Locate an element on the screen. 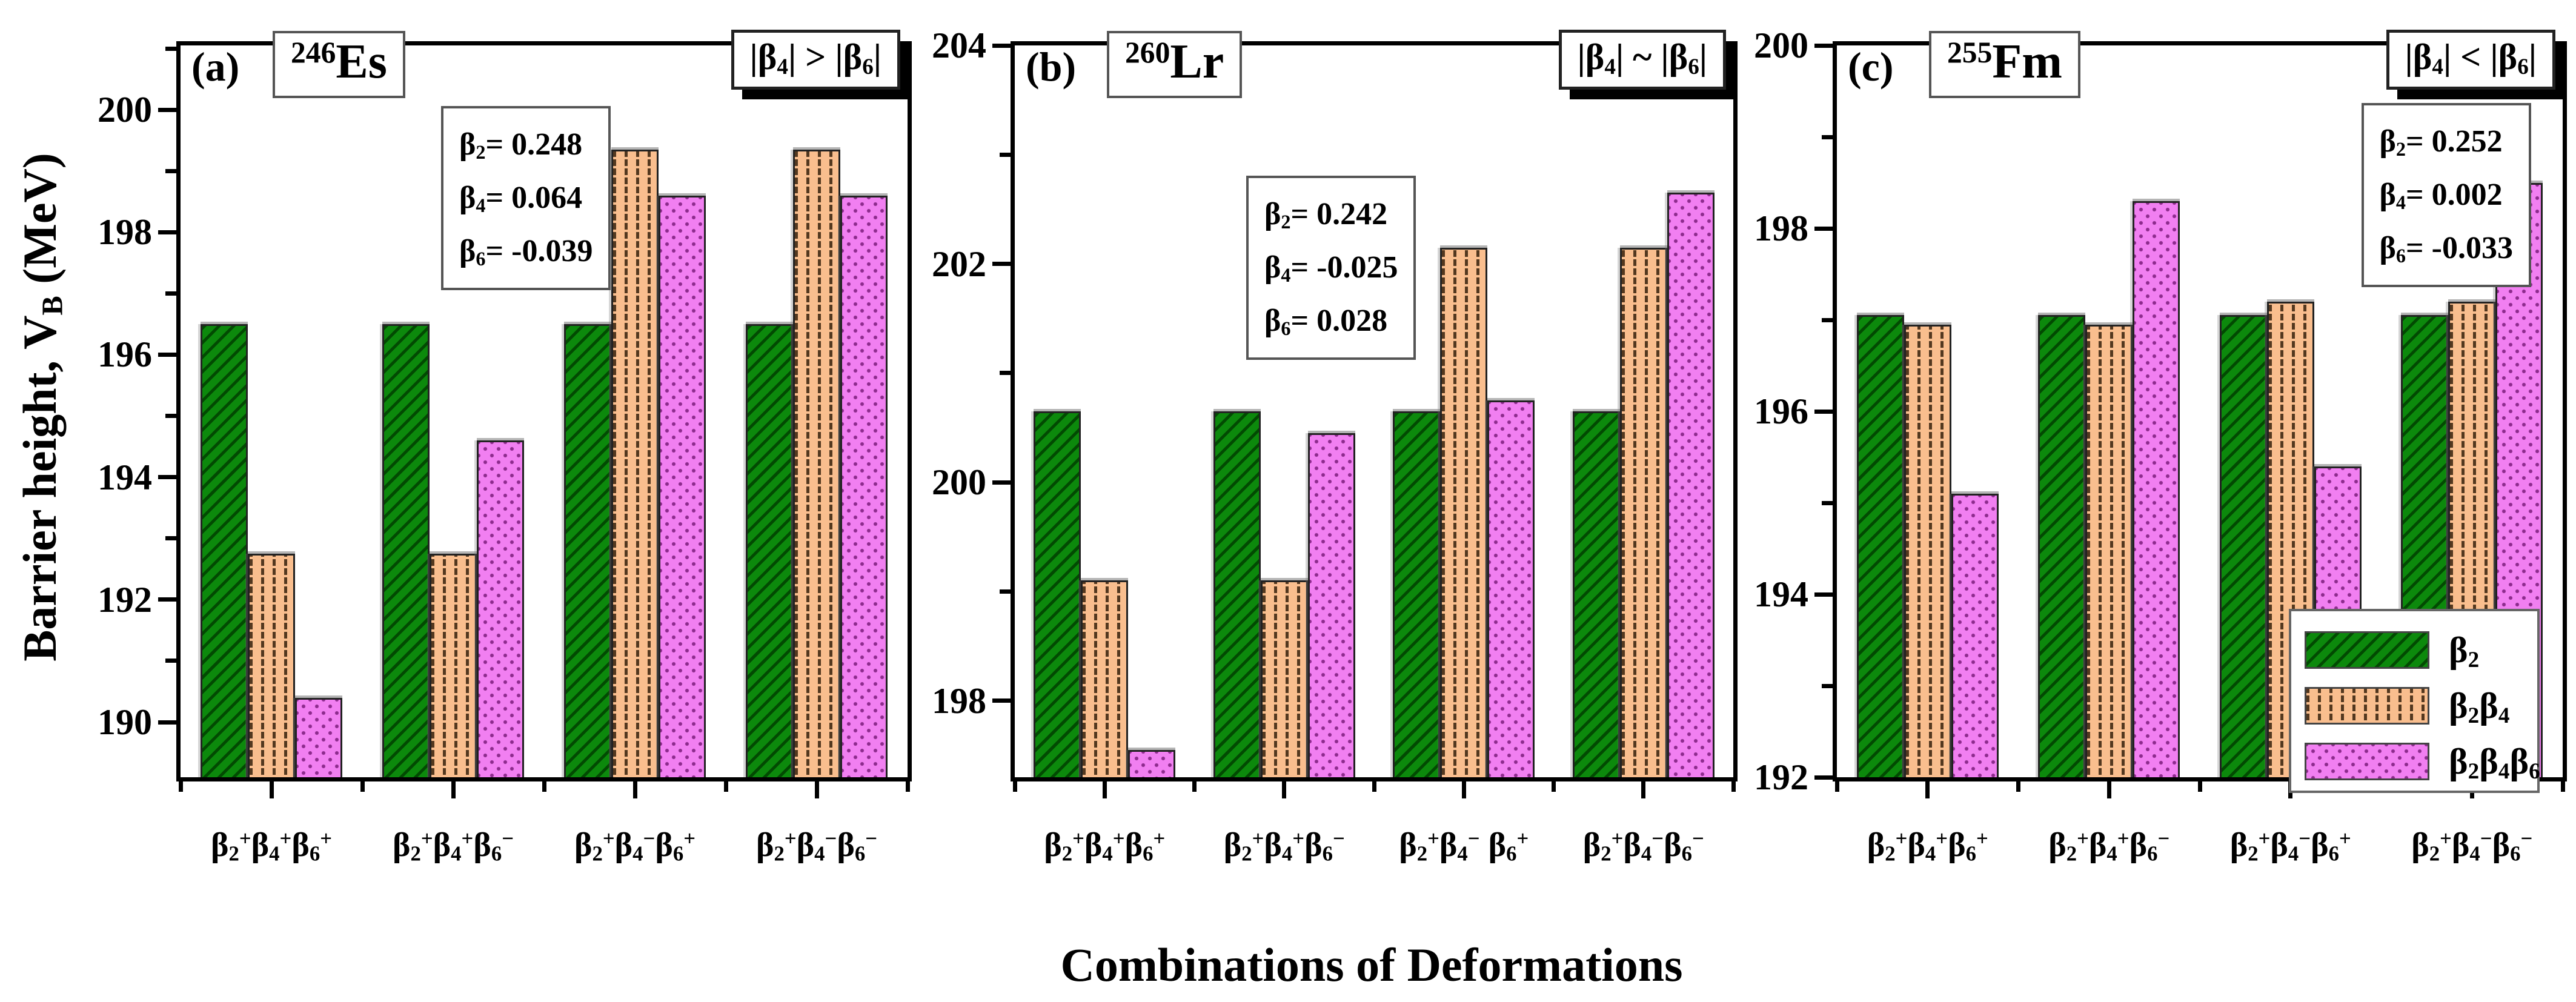 This screenshot has width=2576, height=1002. bar-panela-series1-group3 is located at coordinates (587, 550).